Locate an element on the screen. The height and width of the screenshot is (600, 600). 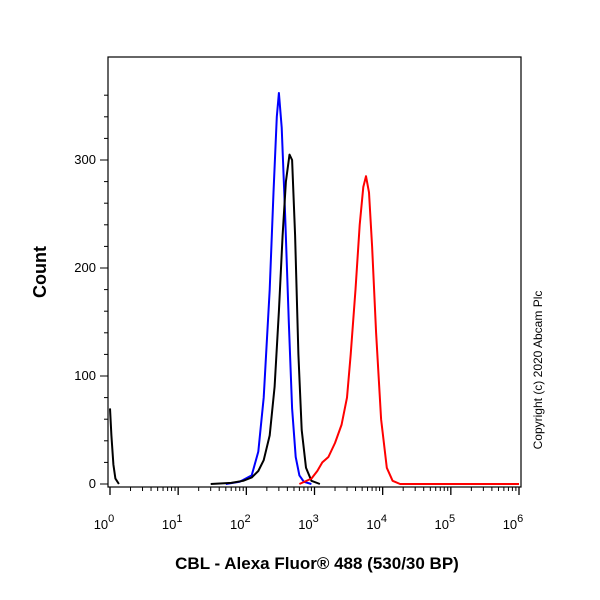
x-tick-label: 10⁴ is located at coordinates (376, 522).